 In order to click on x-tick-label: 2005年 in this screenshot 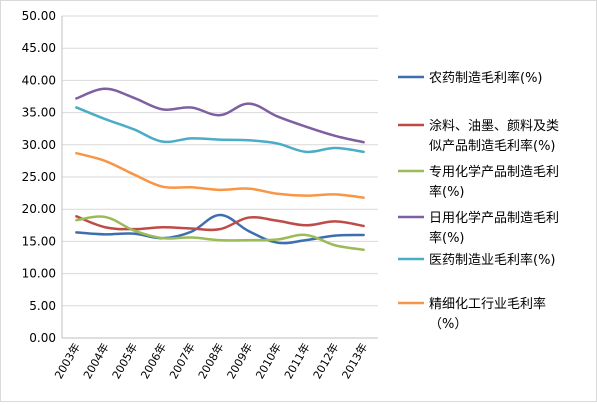, I will do `click(125, 361)`.